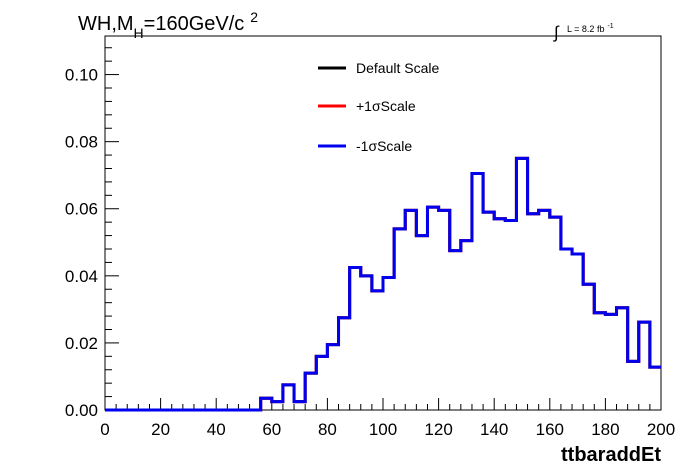  What do you see at coordinates (106, 24) in the screenshot?
I see `title-main: WH,M` at bounding box center [106, 24].